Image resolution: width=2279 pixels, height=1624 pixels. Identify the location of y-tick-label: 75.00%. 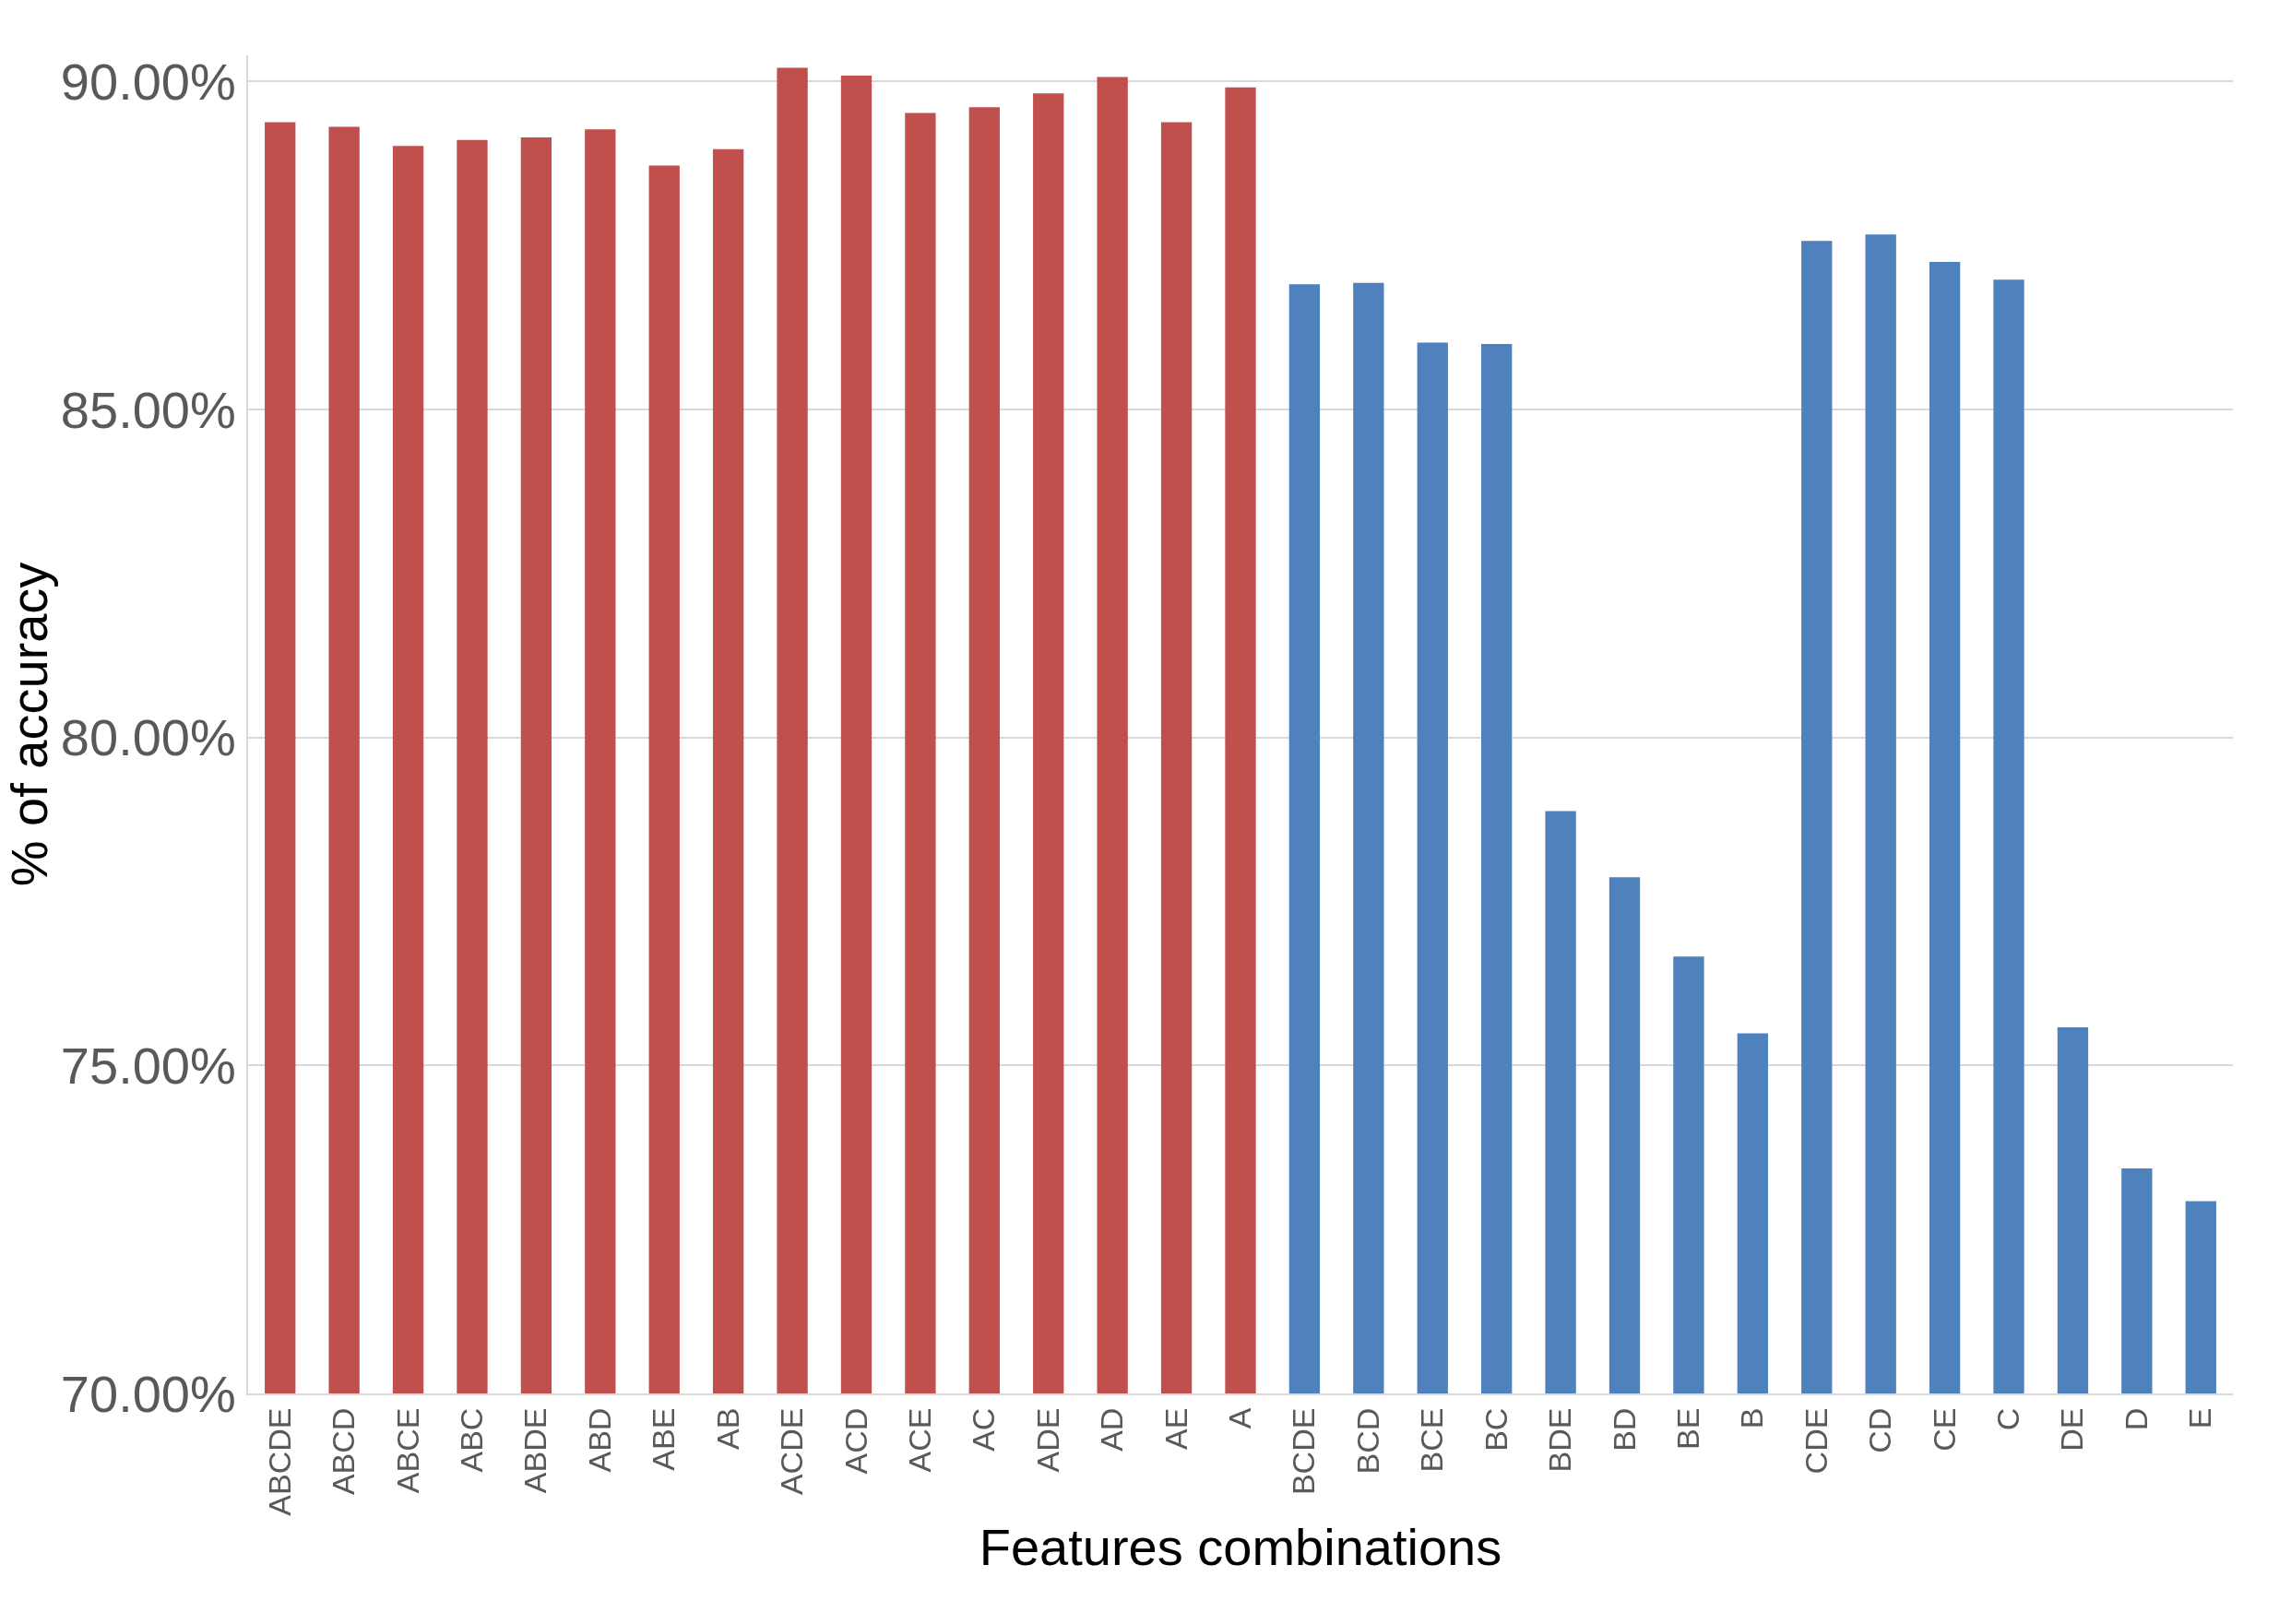
(148, 1065).